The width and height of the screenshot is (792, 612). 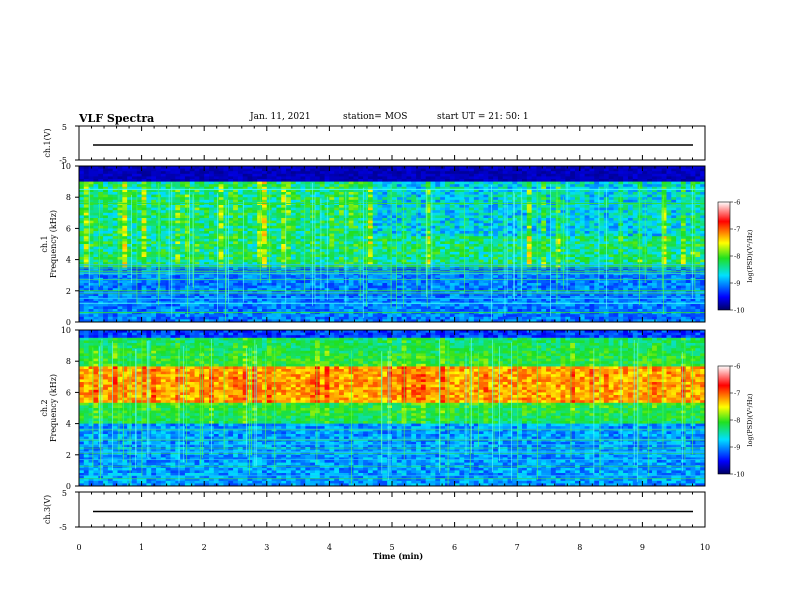 I want to click on waveform-ch3-ytick-top: 5, so click(x=64, y=493).